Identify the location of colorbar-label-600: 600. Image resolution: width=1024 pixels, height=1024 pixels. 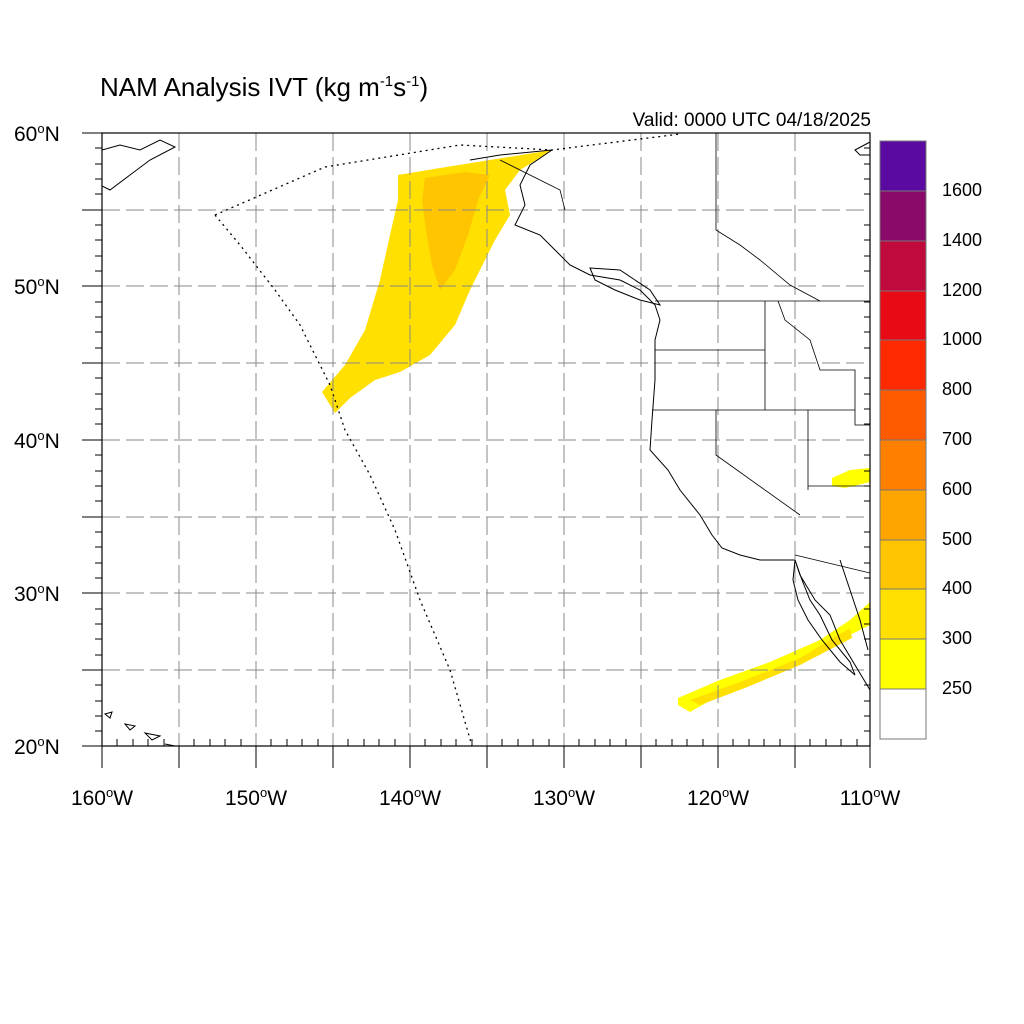
(957, 489).